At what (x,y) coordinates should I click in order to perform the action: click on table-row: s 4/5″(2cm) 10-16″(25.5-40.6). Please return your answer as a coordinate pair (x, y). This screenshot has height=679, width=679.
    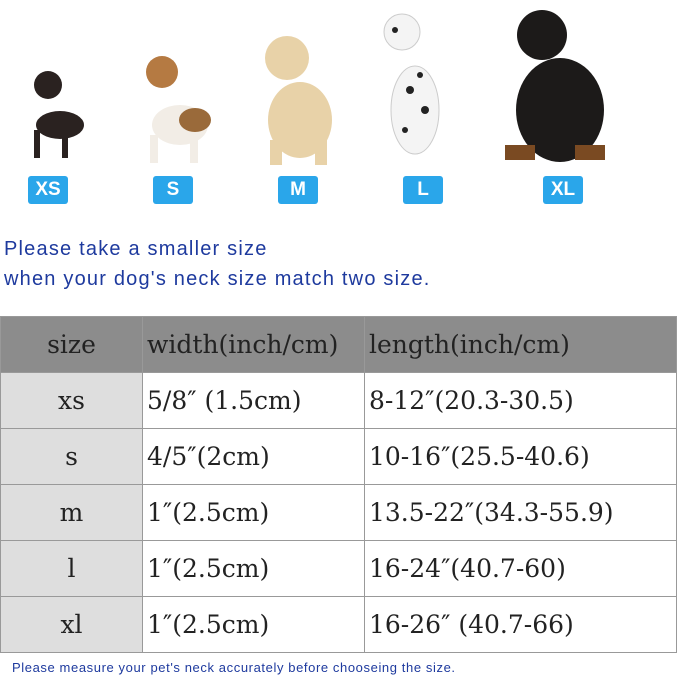
    Looking at the image, I should click on (338, 456).